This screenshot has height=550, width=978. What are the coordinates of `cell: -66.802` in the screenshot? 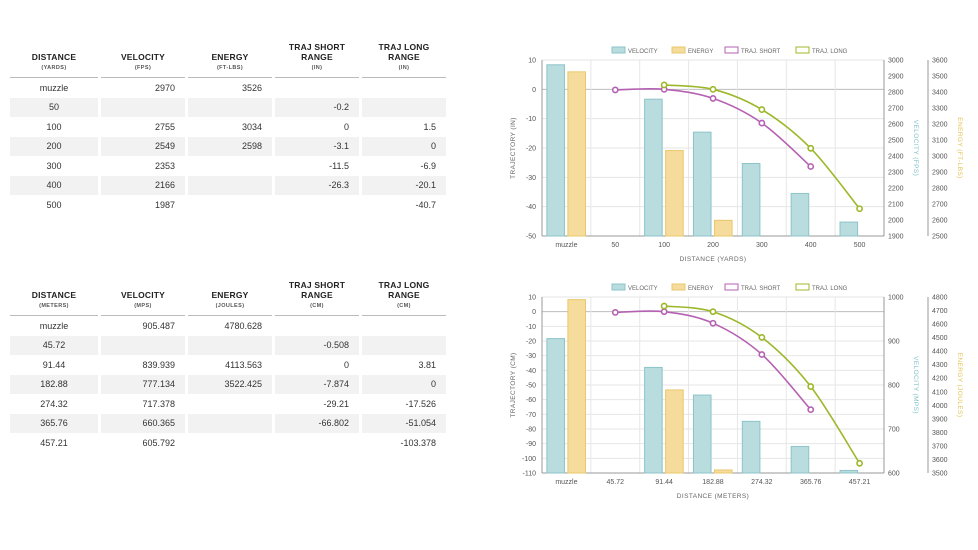 It's located at (317, 423).